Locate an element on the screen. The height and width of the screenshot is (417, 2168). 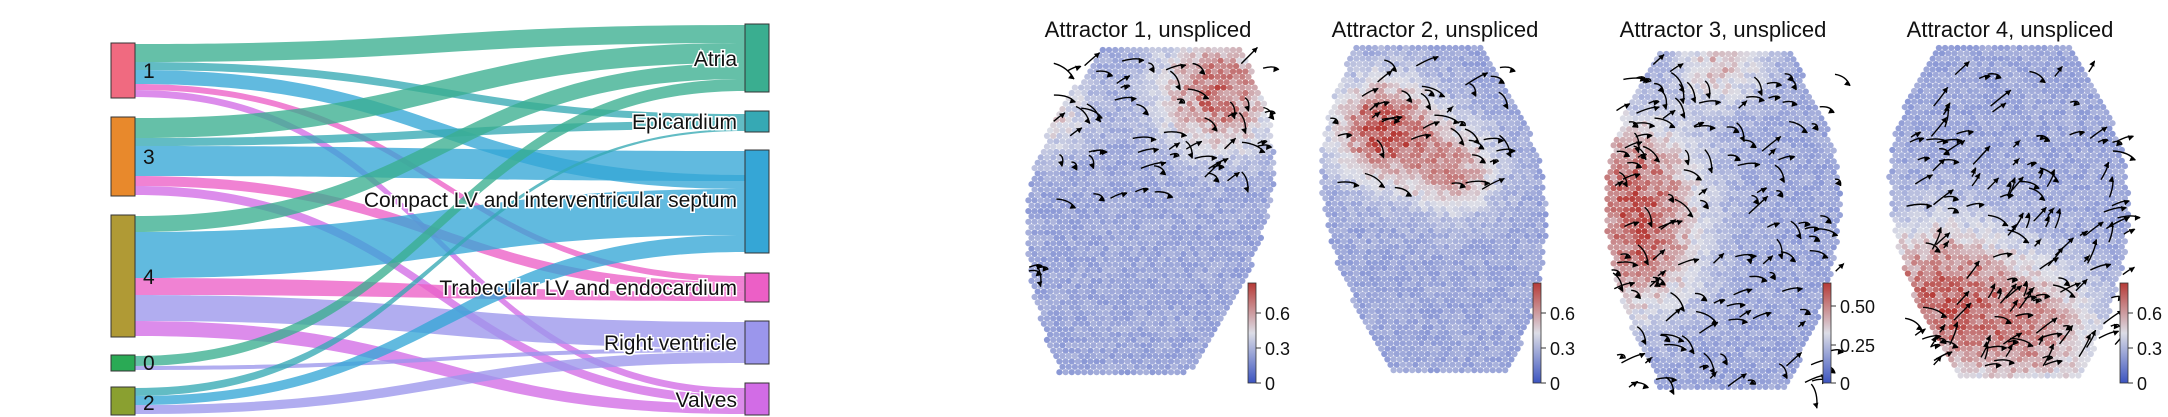
sankey-link is located at coordinates (440, 163).